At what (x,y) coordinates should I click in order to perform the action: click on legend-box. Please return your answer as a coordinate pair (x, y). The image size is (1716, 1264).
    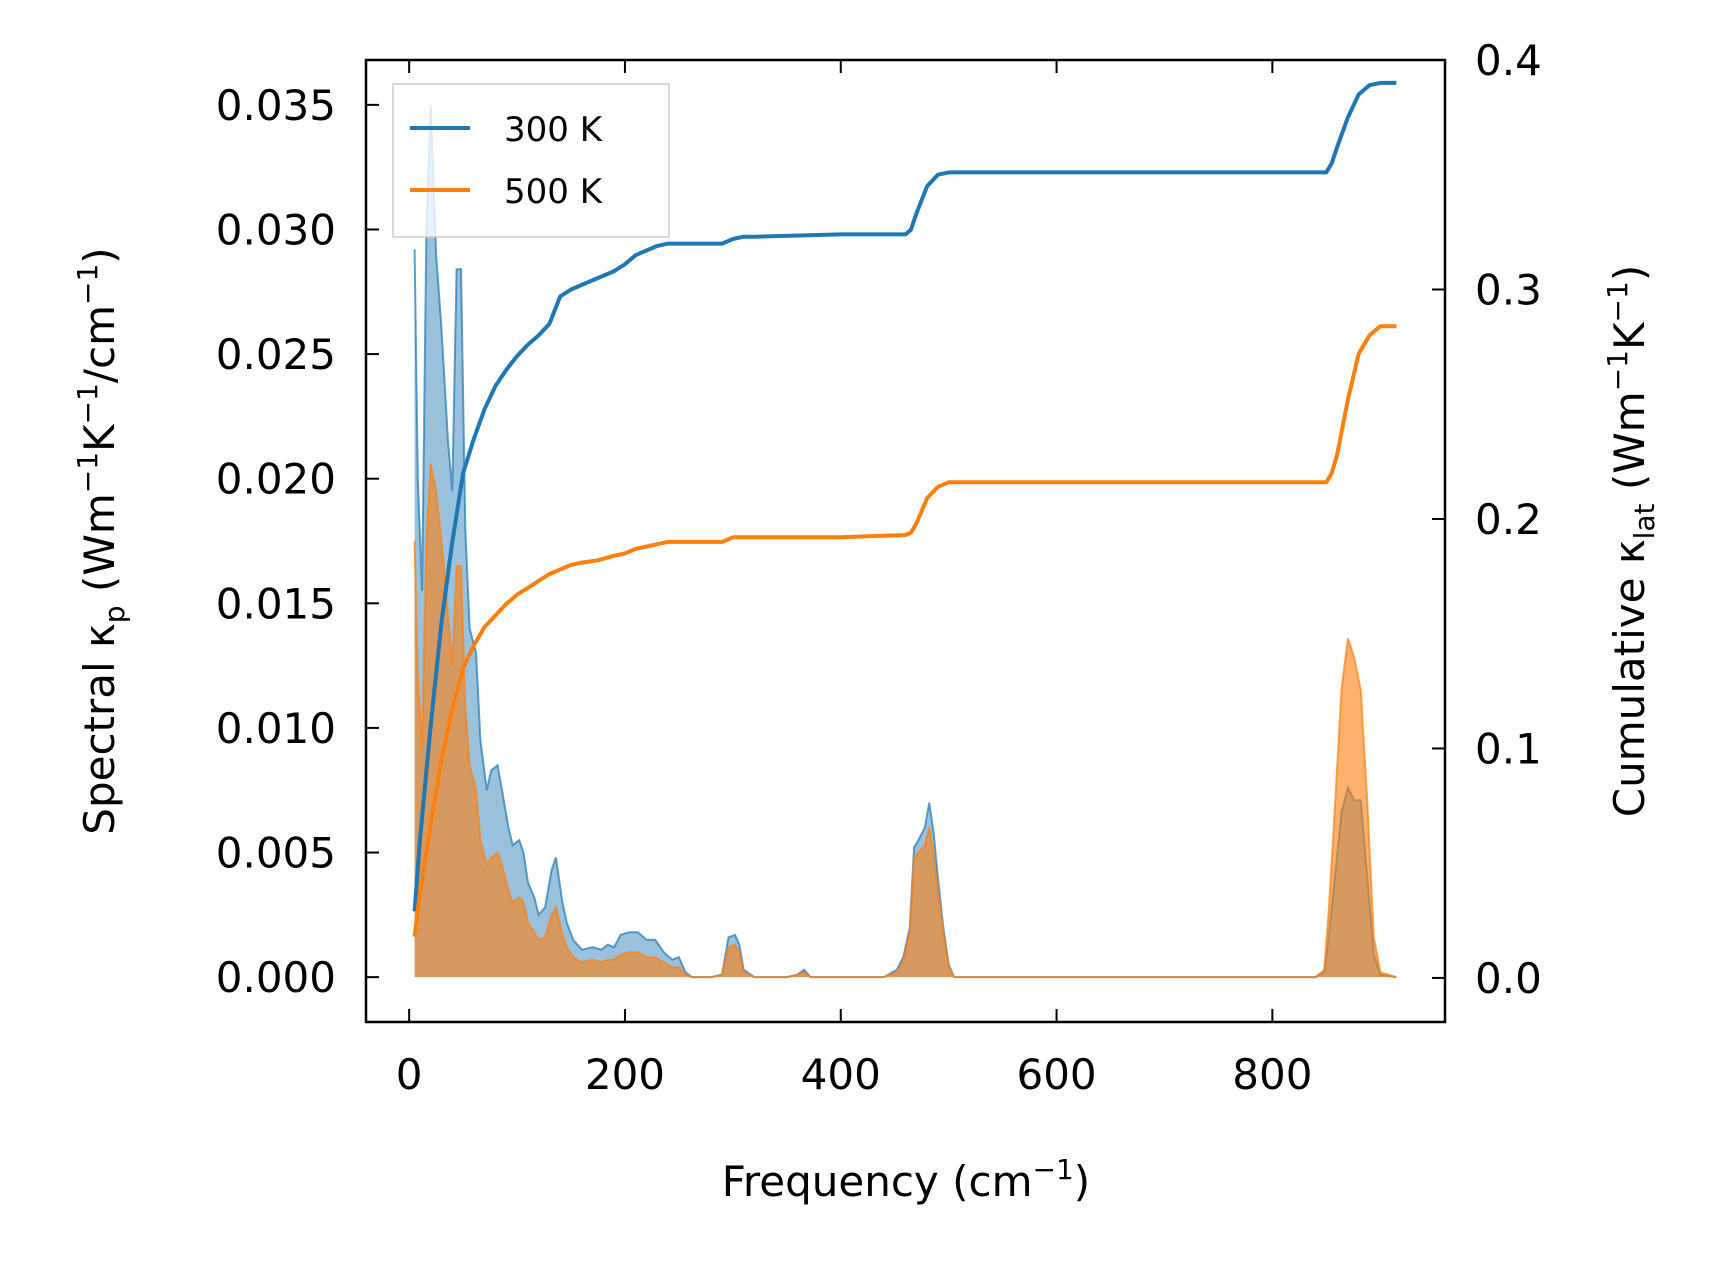
    Looking at the image, I should click on (531, 160).